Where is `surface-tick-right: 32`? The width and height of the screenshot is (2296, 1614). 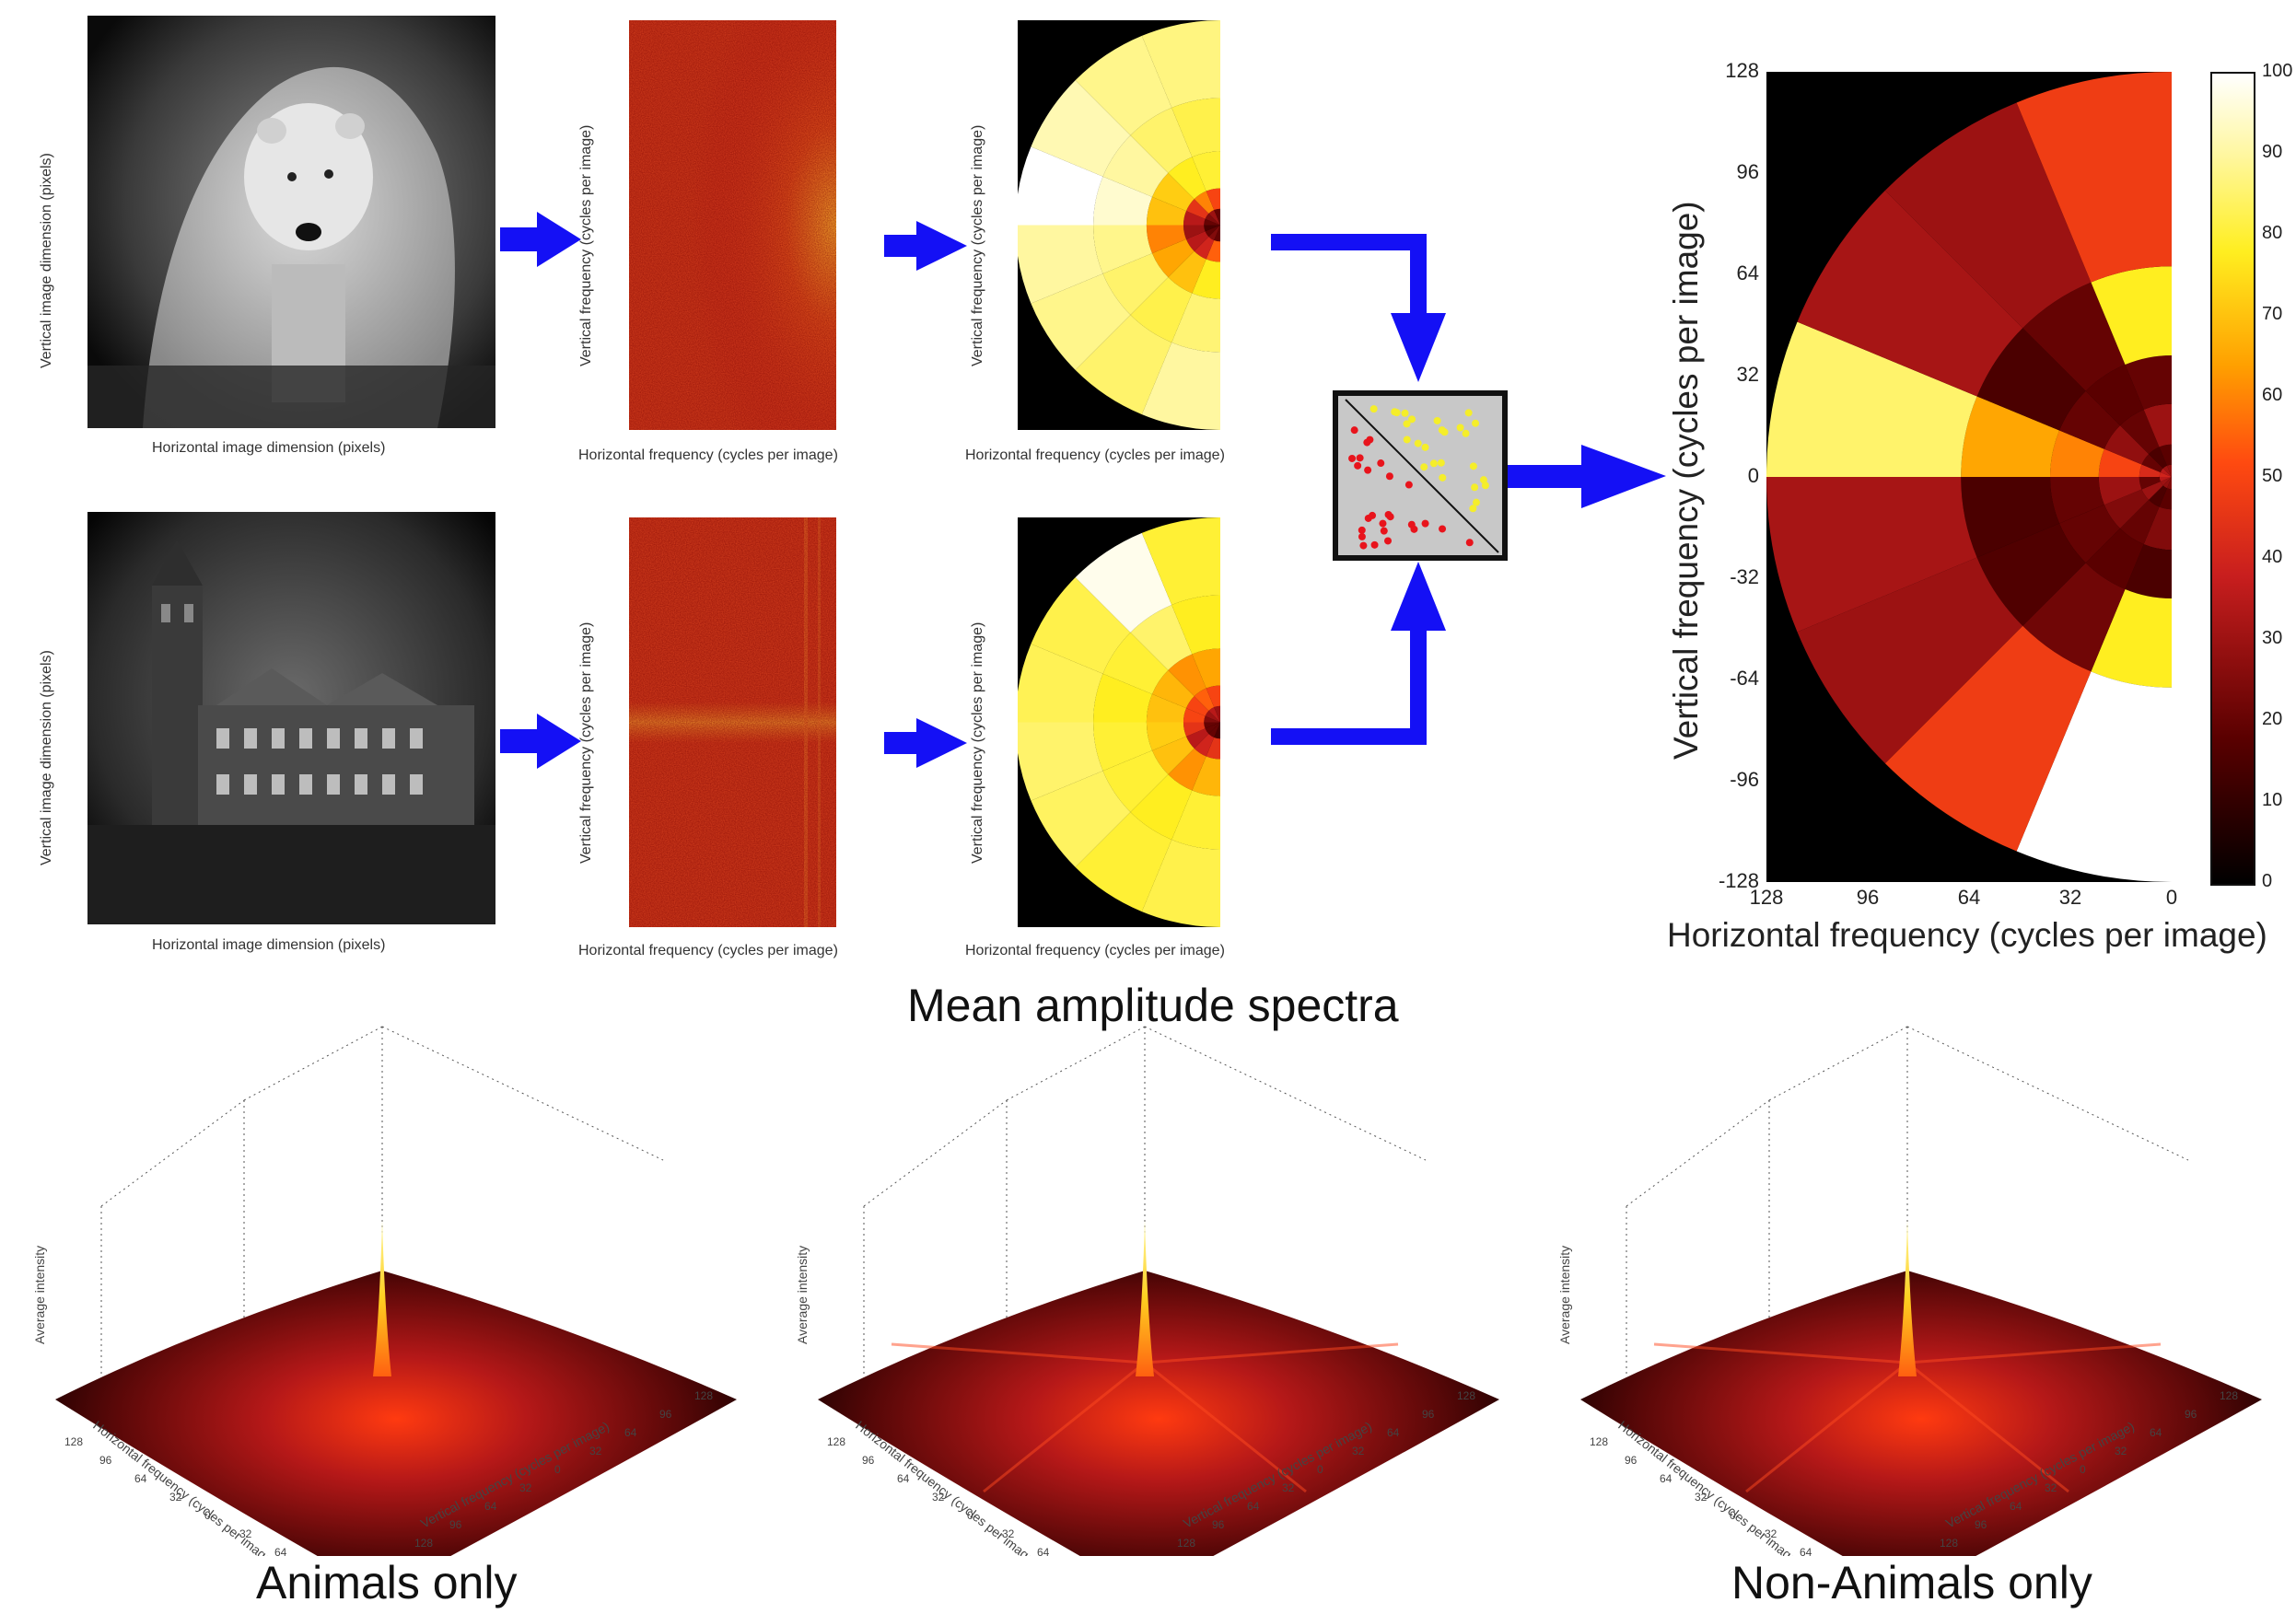
surface-tick-right: 32 is located at coordinates (2121, 1451).